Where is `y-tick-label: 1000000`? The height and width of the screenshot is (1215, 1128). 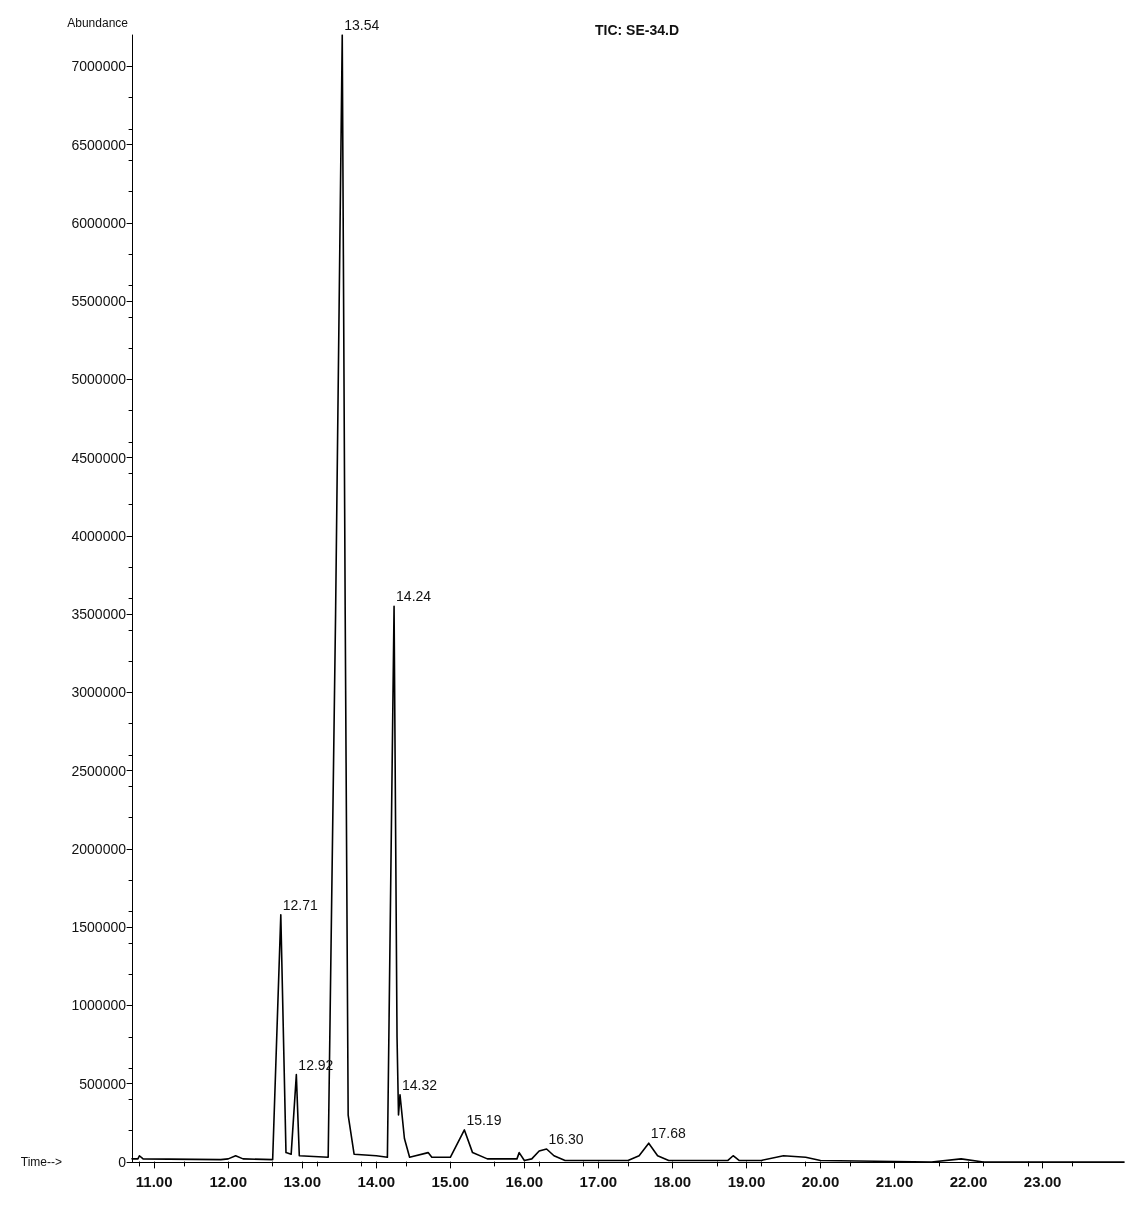 y-tick-label: 1000000 is located at coordinates (99, 1005).